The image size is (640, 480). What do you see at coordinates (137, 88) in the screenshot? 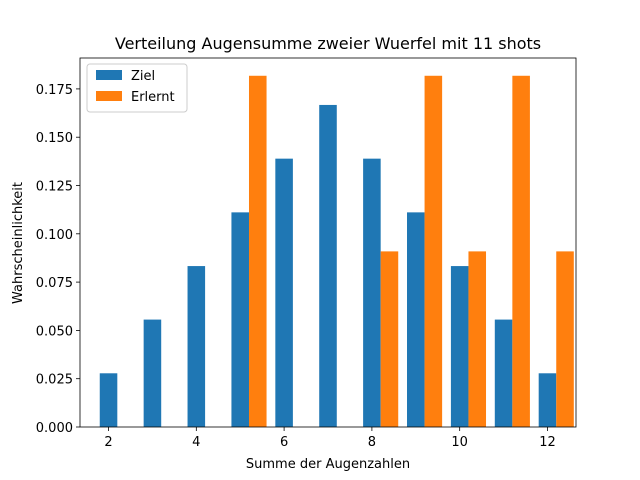
I see `legend: Ziel Erlernt` at bounding box center [137, 88].